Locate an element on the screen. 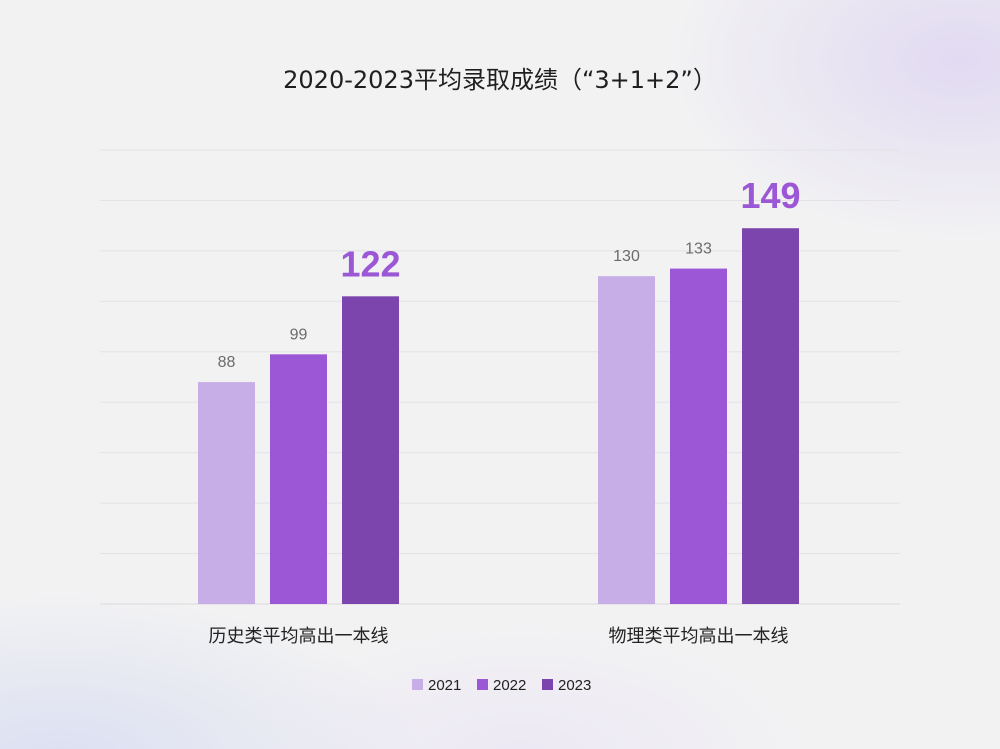  legend: 2021 2022 2023 is located at coordinates (501, 685).